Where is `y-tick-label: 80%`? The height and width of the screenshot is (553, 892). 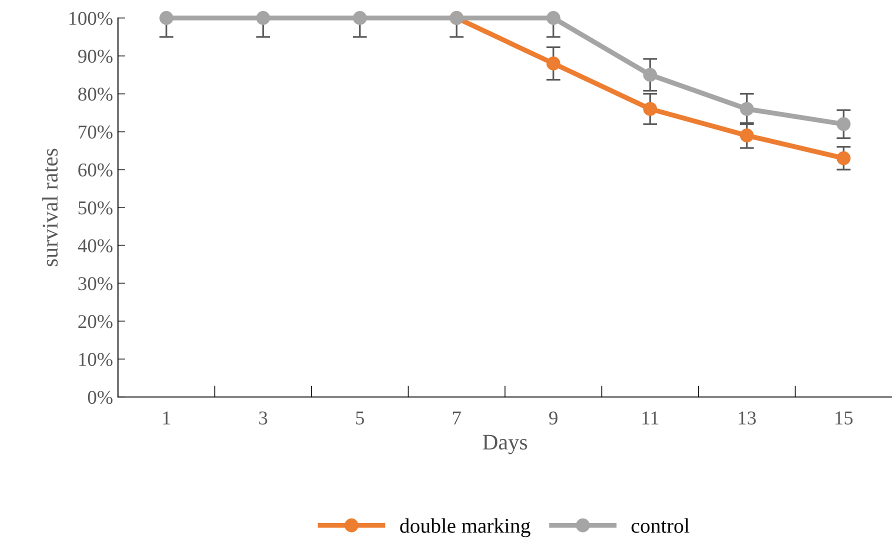 y-tick-label: 80% is located at coordinates (95, 94).